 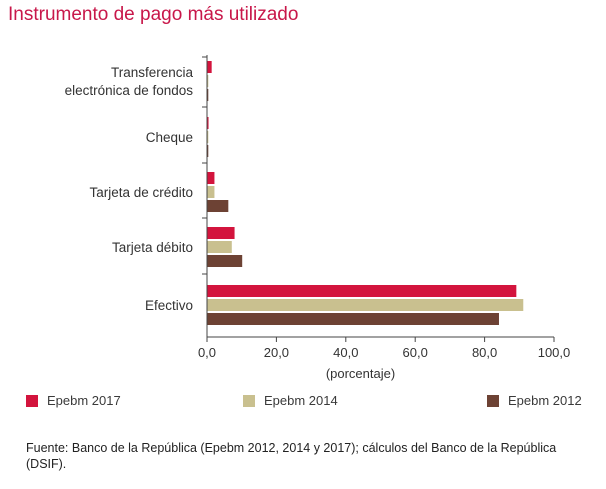 I want to click on x-tick-label: 0,0, so click(x=207, y=352).